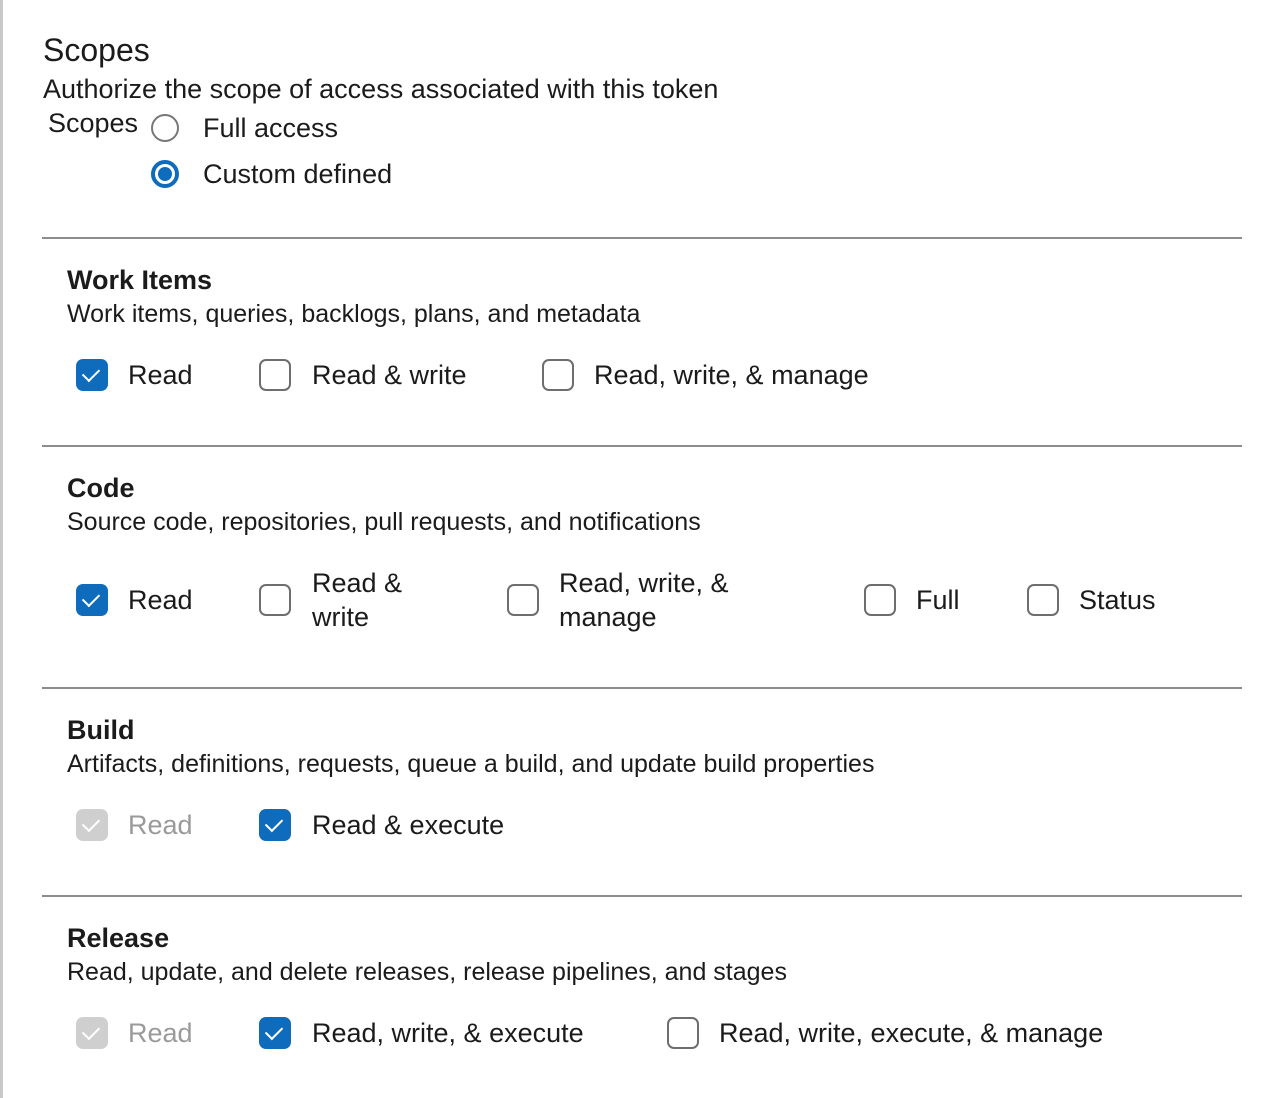 Image resolution: width=1282 pixels, height=1098 pixels. I want to click on section-title-release: Release, so click(118, 938).